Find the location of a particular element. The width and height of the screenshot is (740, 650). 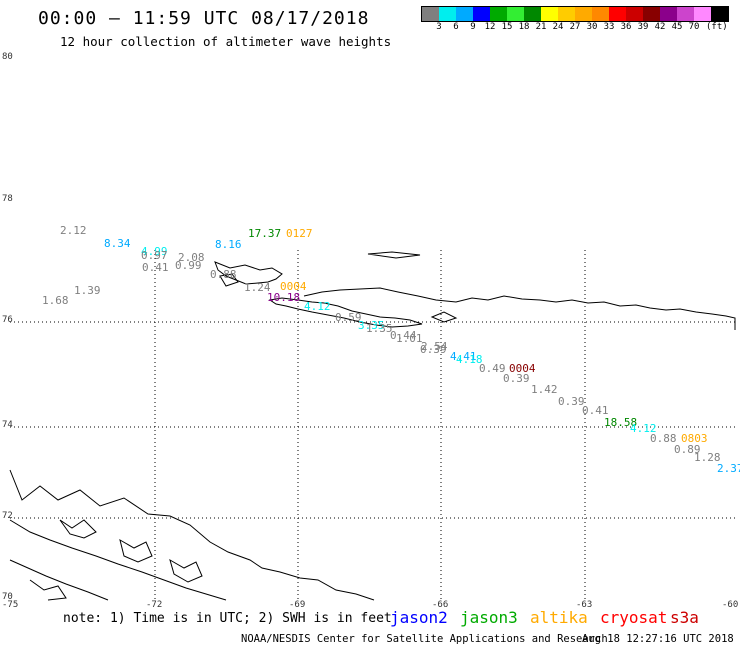

wave-height-label: 0803 is located at coordinates (694, 438).